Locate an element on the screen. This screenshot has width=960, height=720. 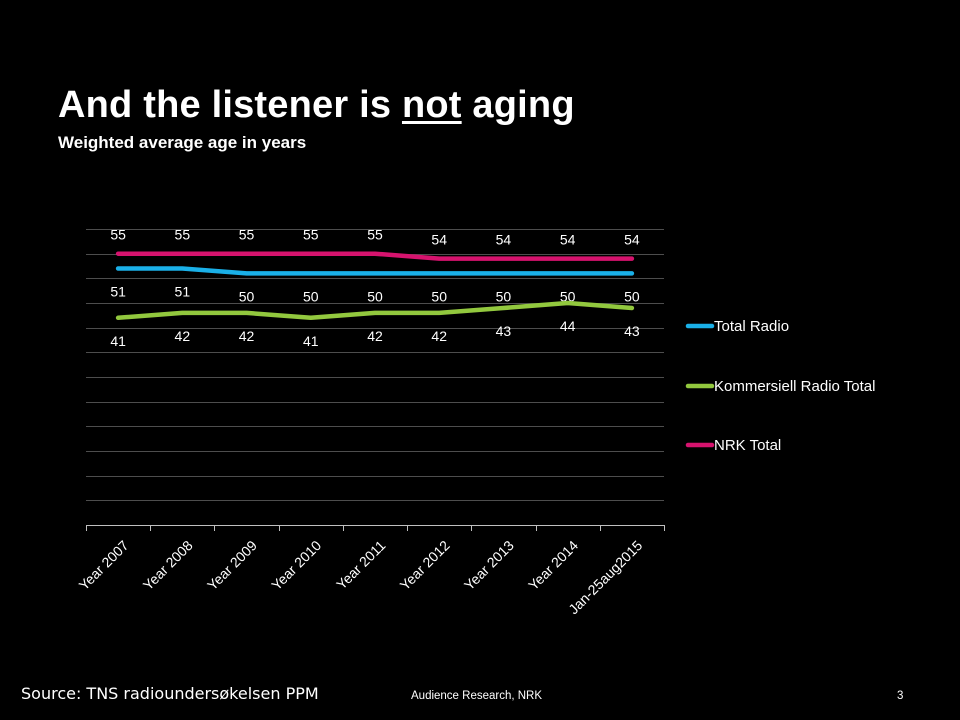
source-note: Source: TNS radioundersøkelsen PPM is located at coordinates (170, 693).